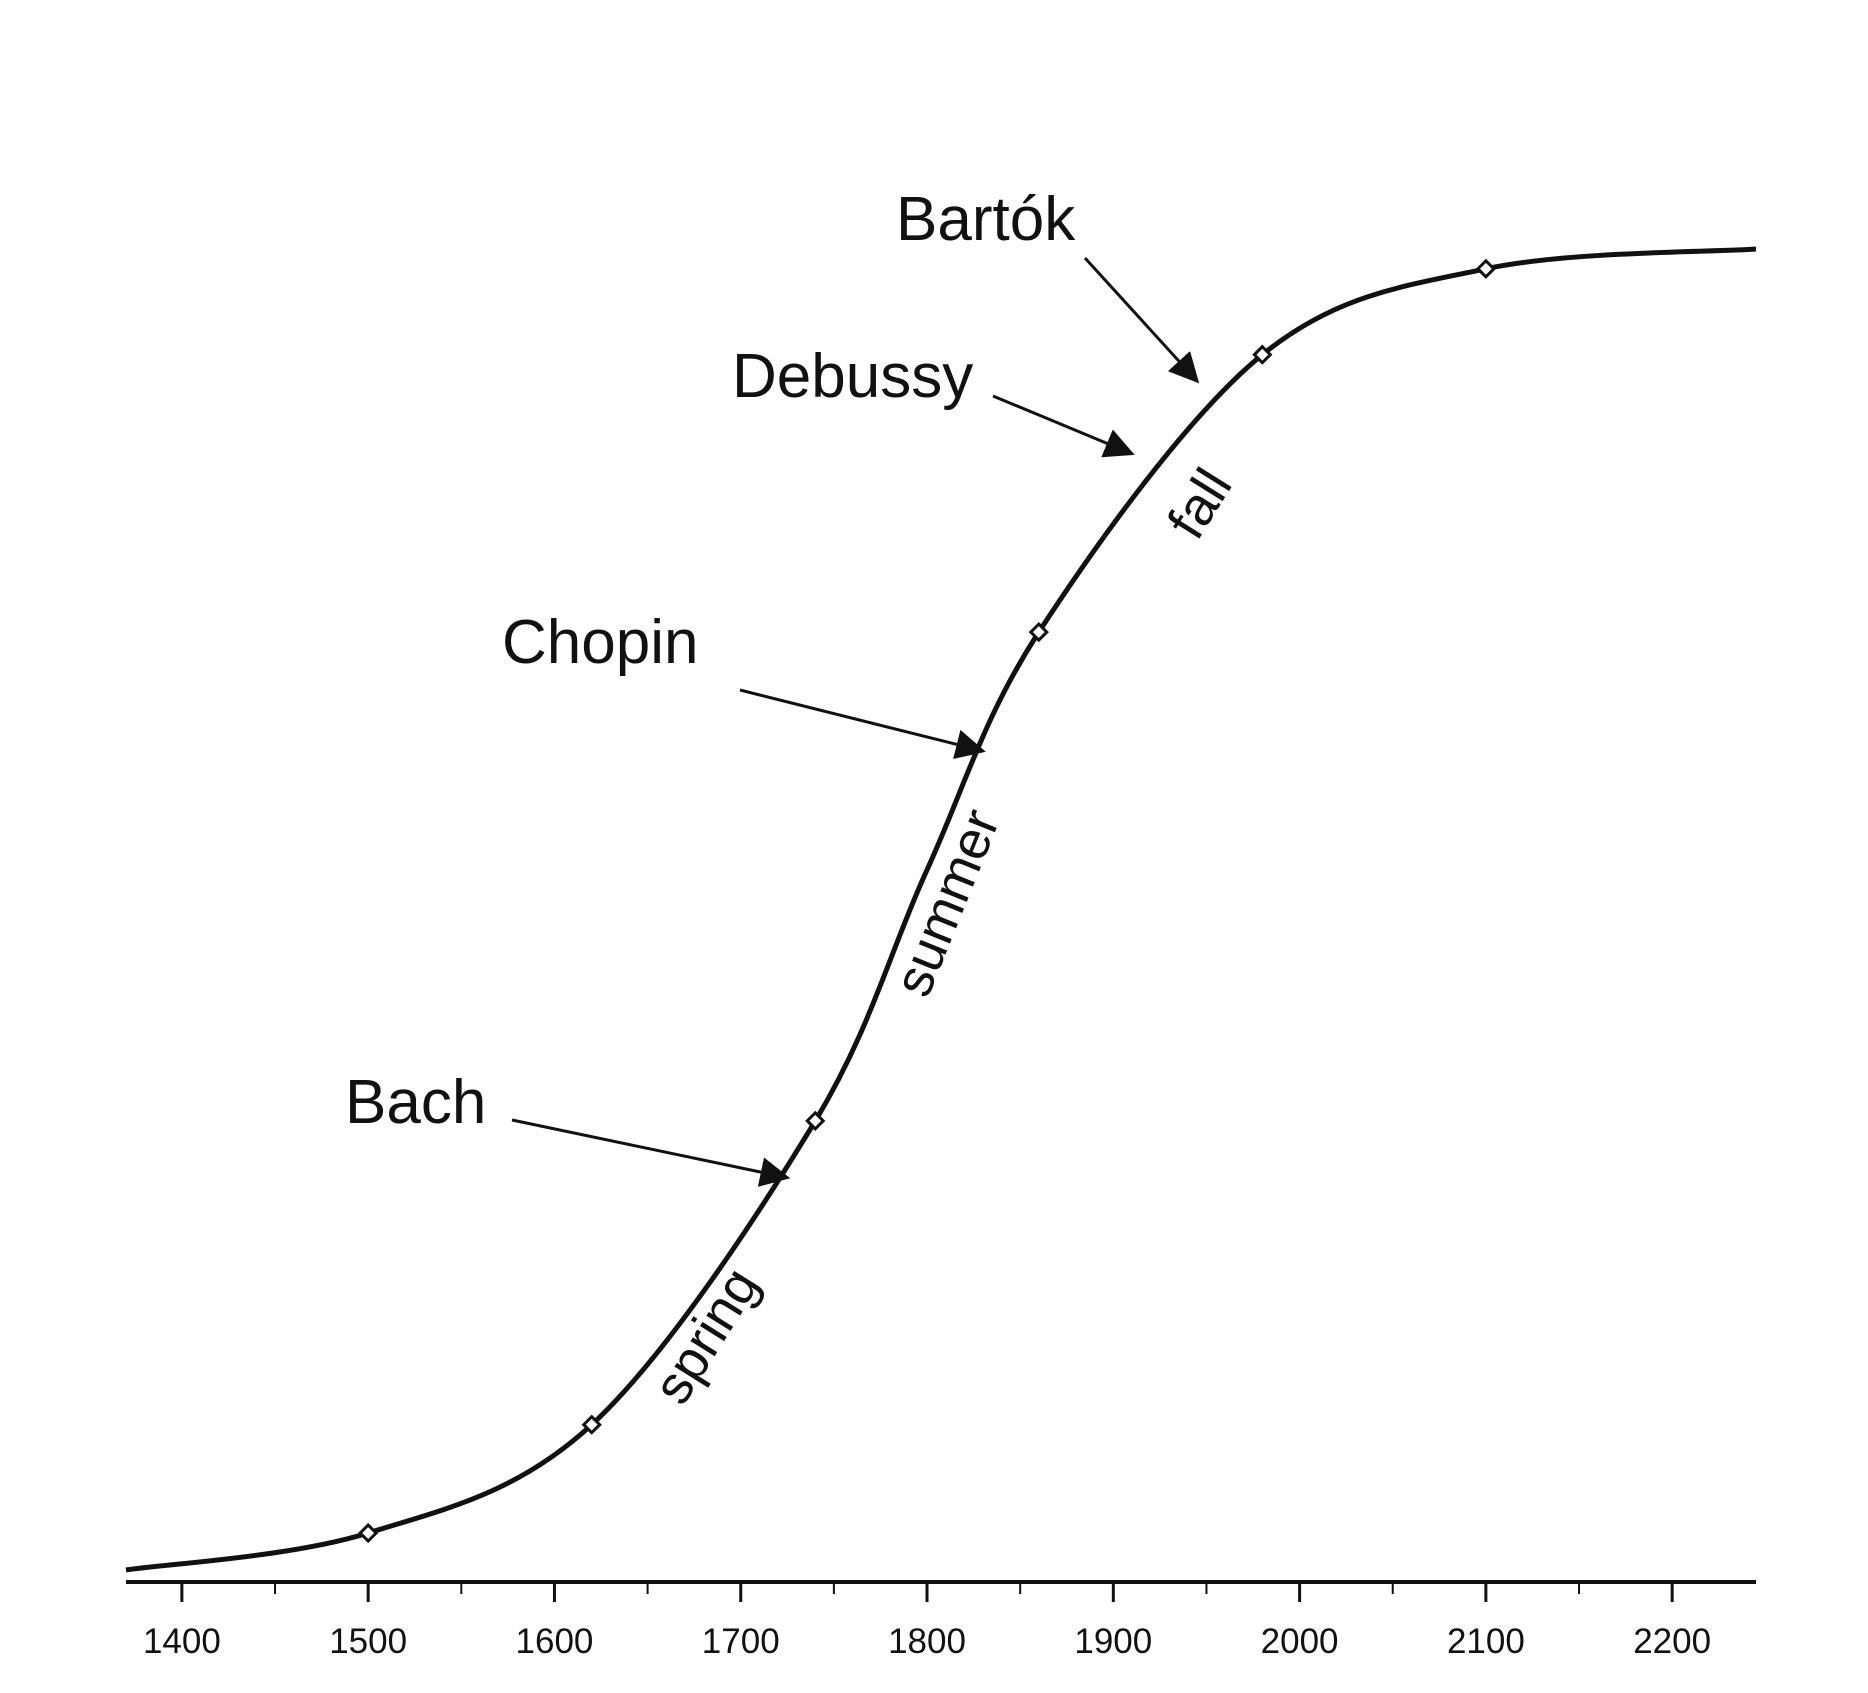 Image resolution: width=1868 pixels, height=1693 pixels. I want to click on x-axis-ticks, so click(927, 1592).